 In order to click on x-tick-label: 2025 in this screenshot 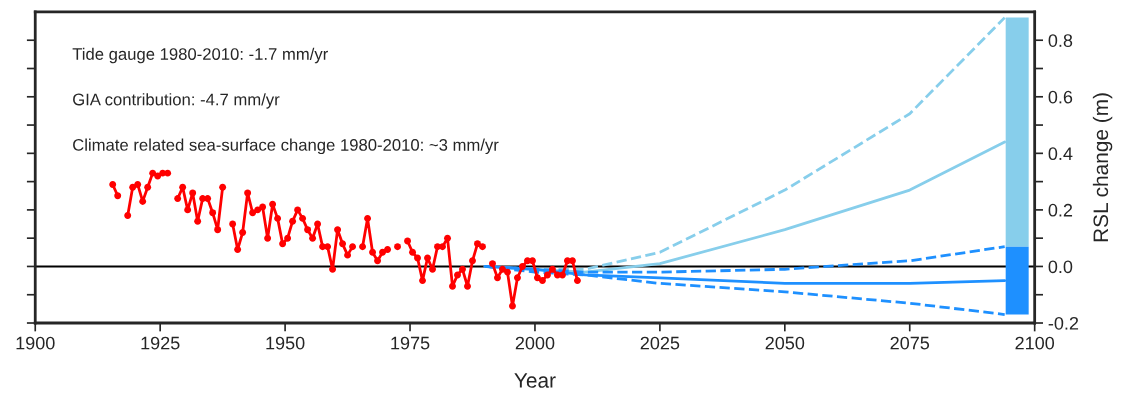, I will do `click(660, 343)`.